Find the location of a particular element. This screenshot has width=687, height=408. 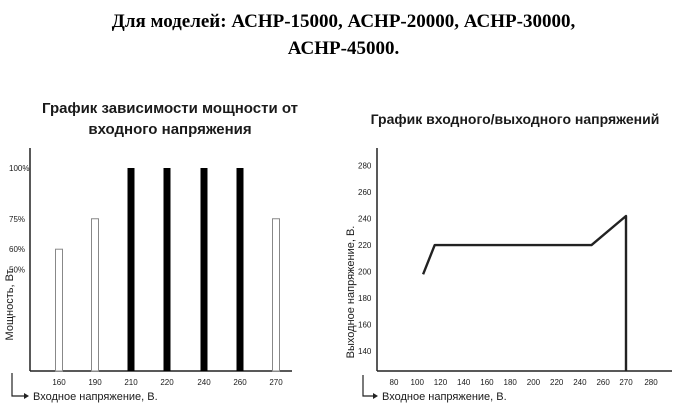

voltage-chart-ytick-label: 180 is located at coordinates (365, 298).